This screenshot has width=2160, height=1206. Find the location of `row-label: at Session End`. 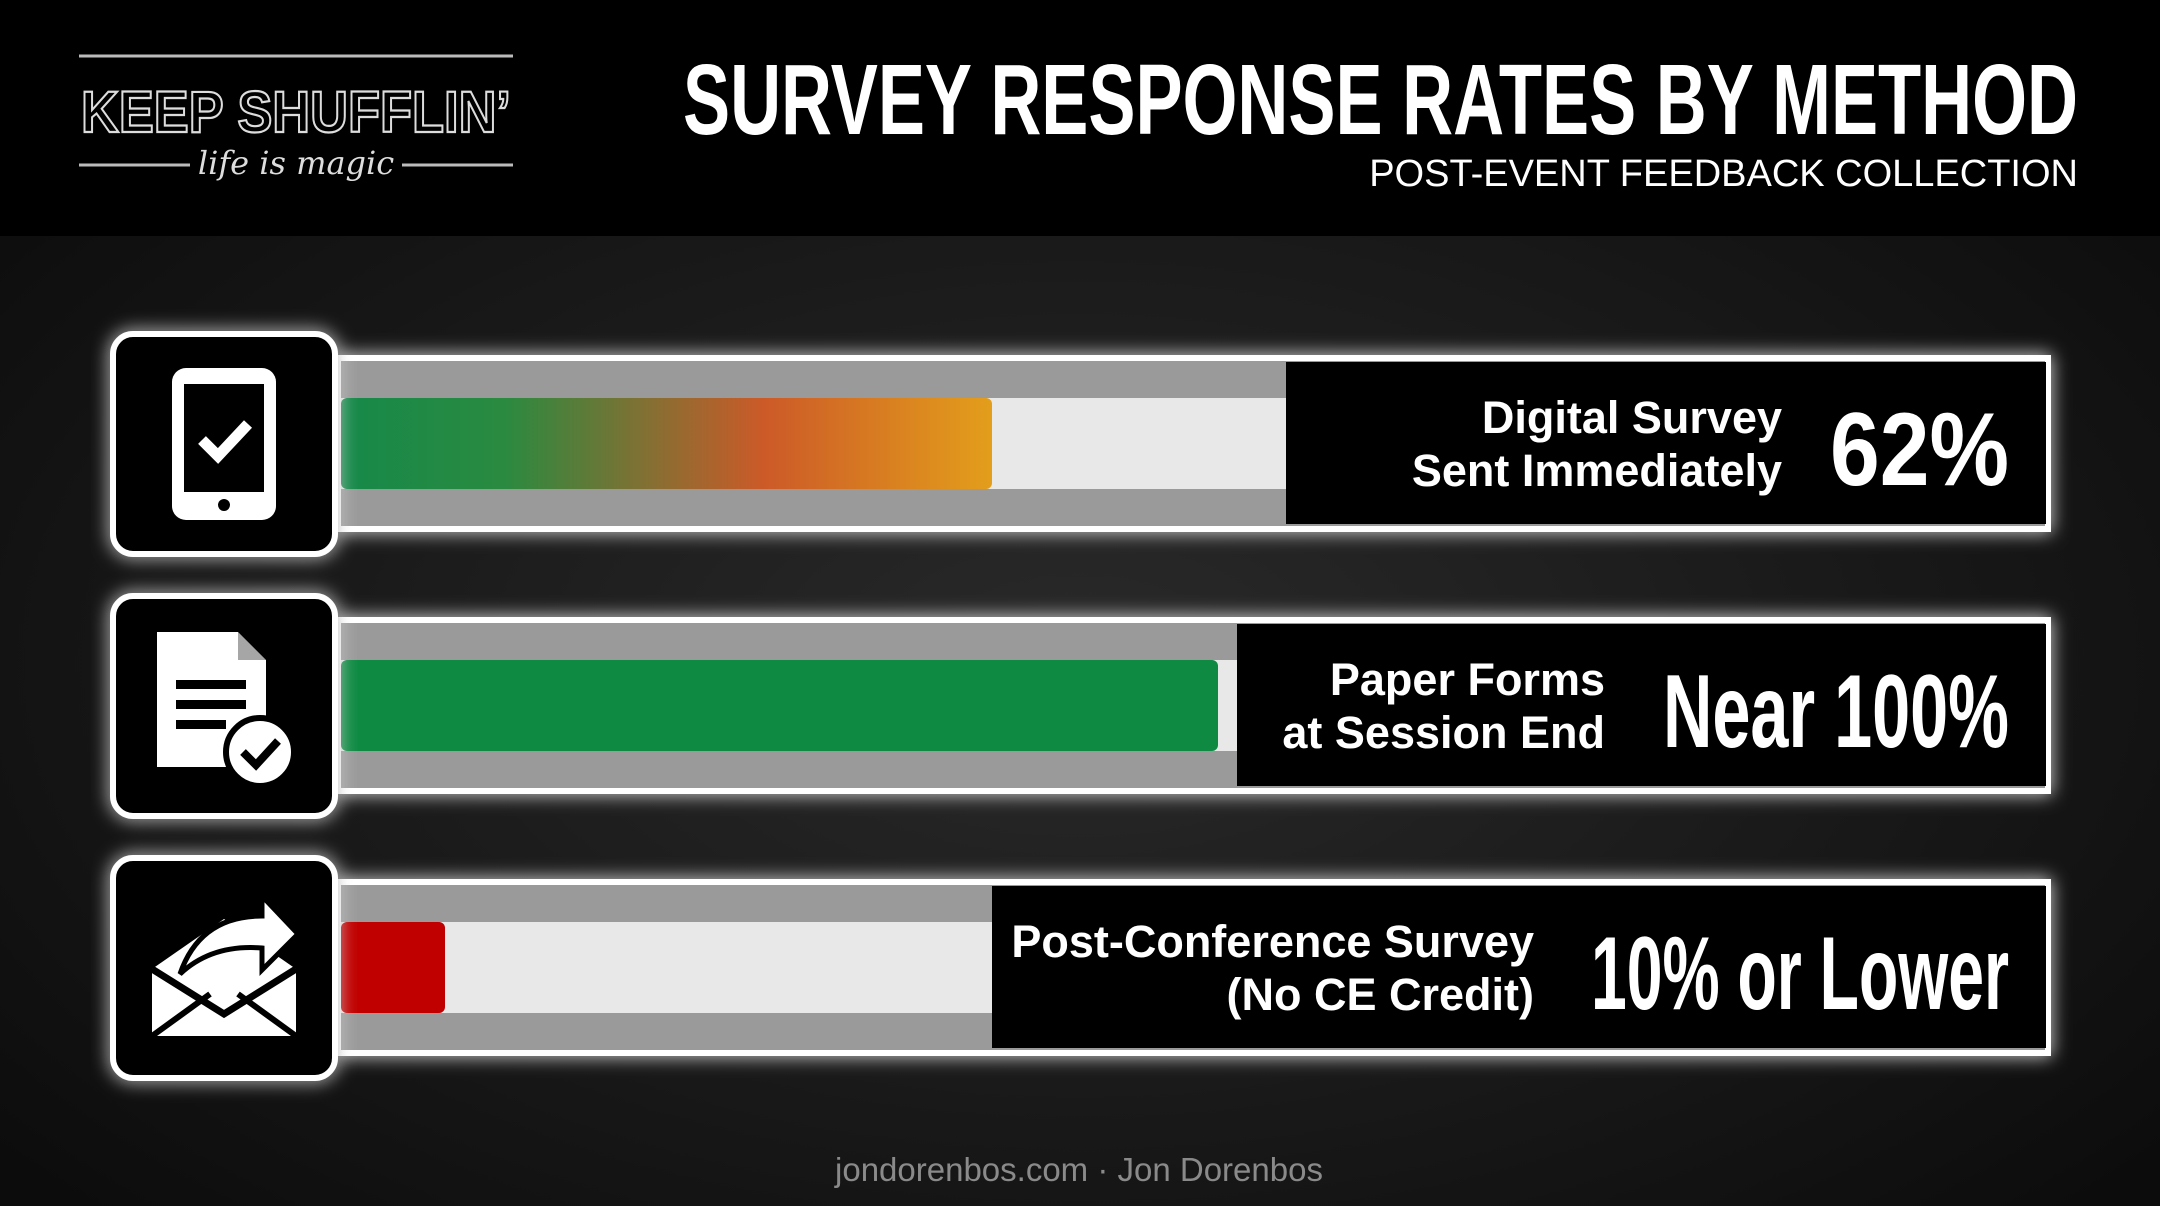

row-label: at Session End is located at coordinates (1443, 732).